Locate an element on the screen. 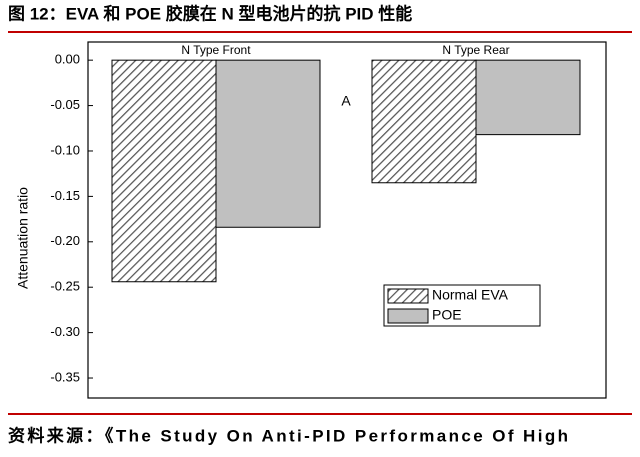  y-tick-label: -0.05 is located at coordinates (65, 104).